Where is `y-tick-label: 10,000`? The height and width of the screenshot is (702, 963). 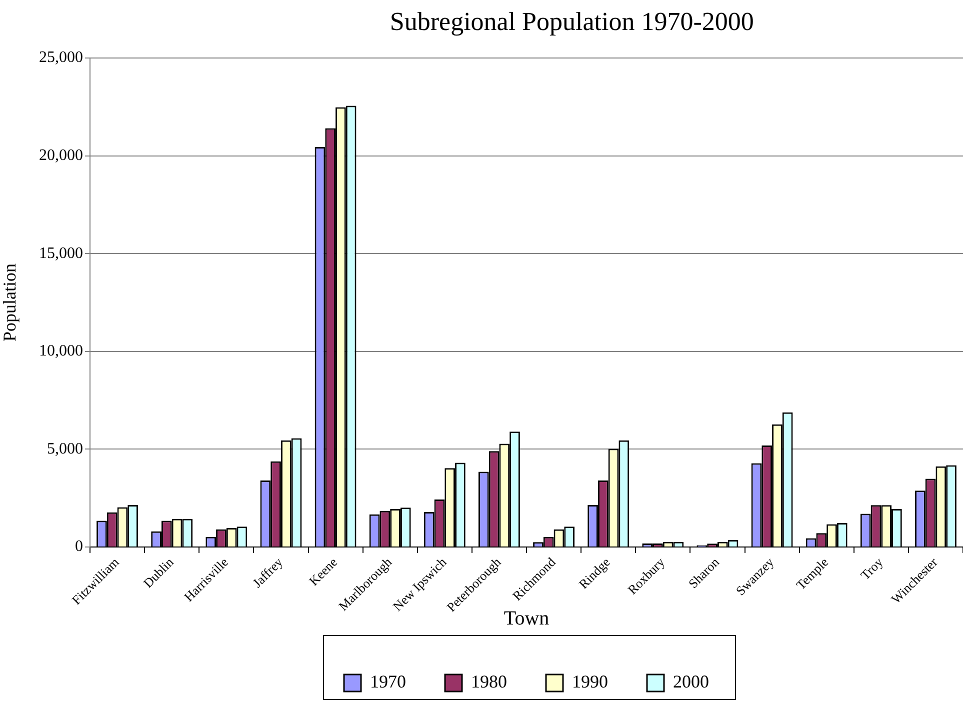 y-tick-label: 10,000 is located at coordinates (61, 351).